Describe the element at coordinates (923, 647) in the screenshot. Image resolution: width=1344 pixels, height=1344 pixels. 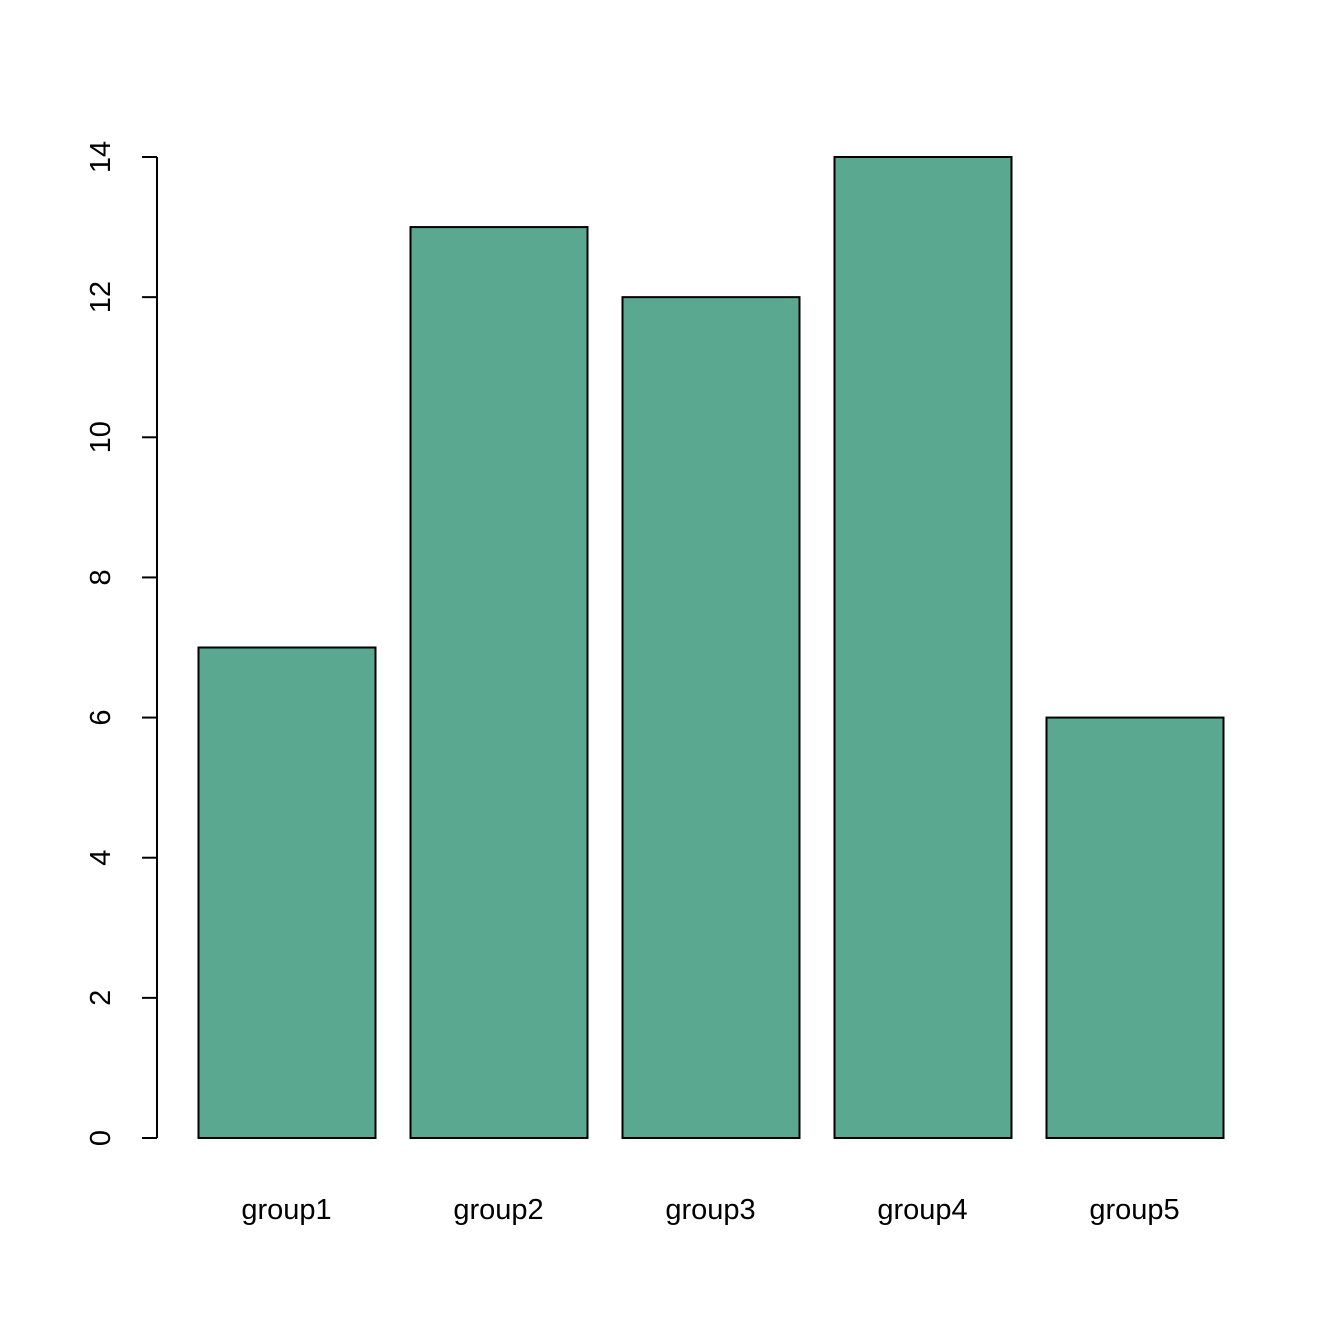
I see `bar-group4` at that location.